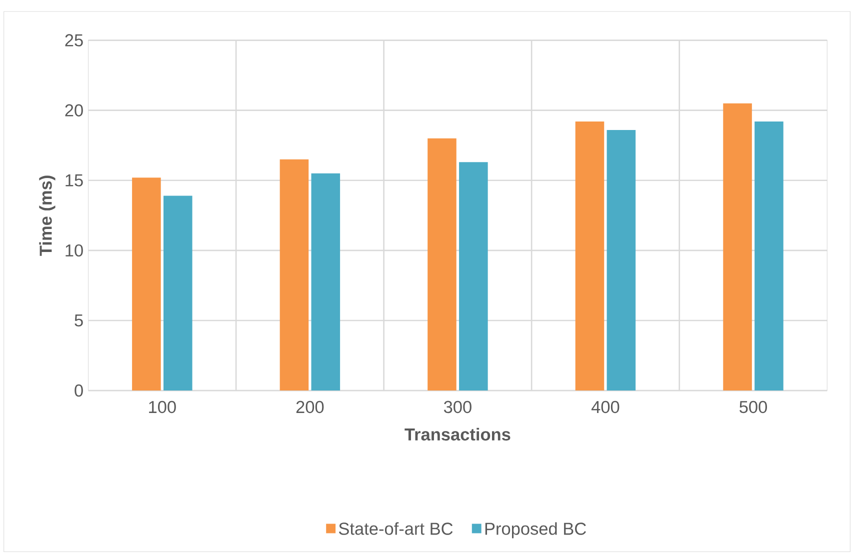 The image size is (854, 556). I want to click on x-tick-label: 200, so click(310, 407).